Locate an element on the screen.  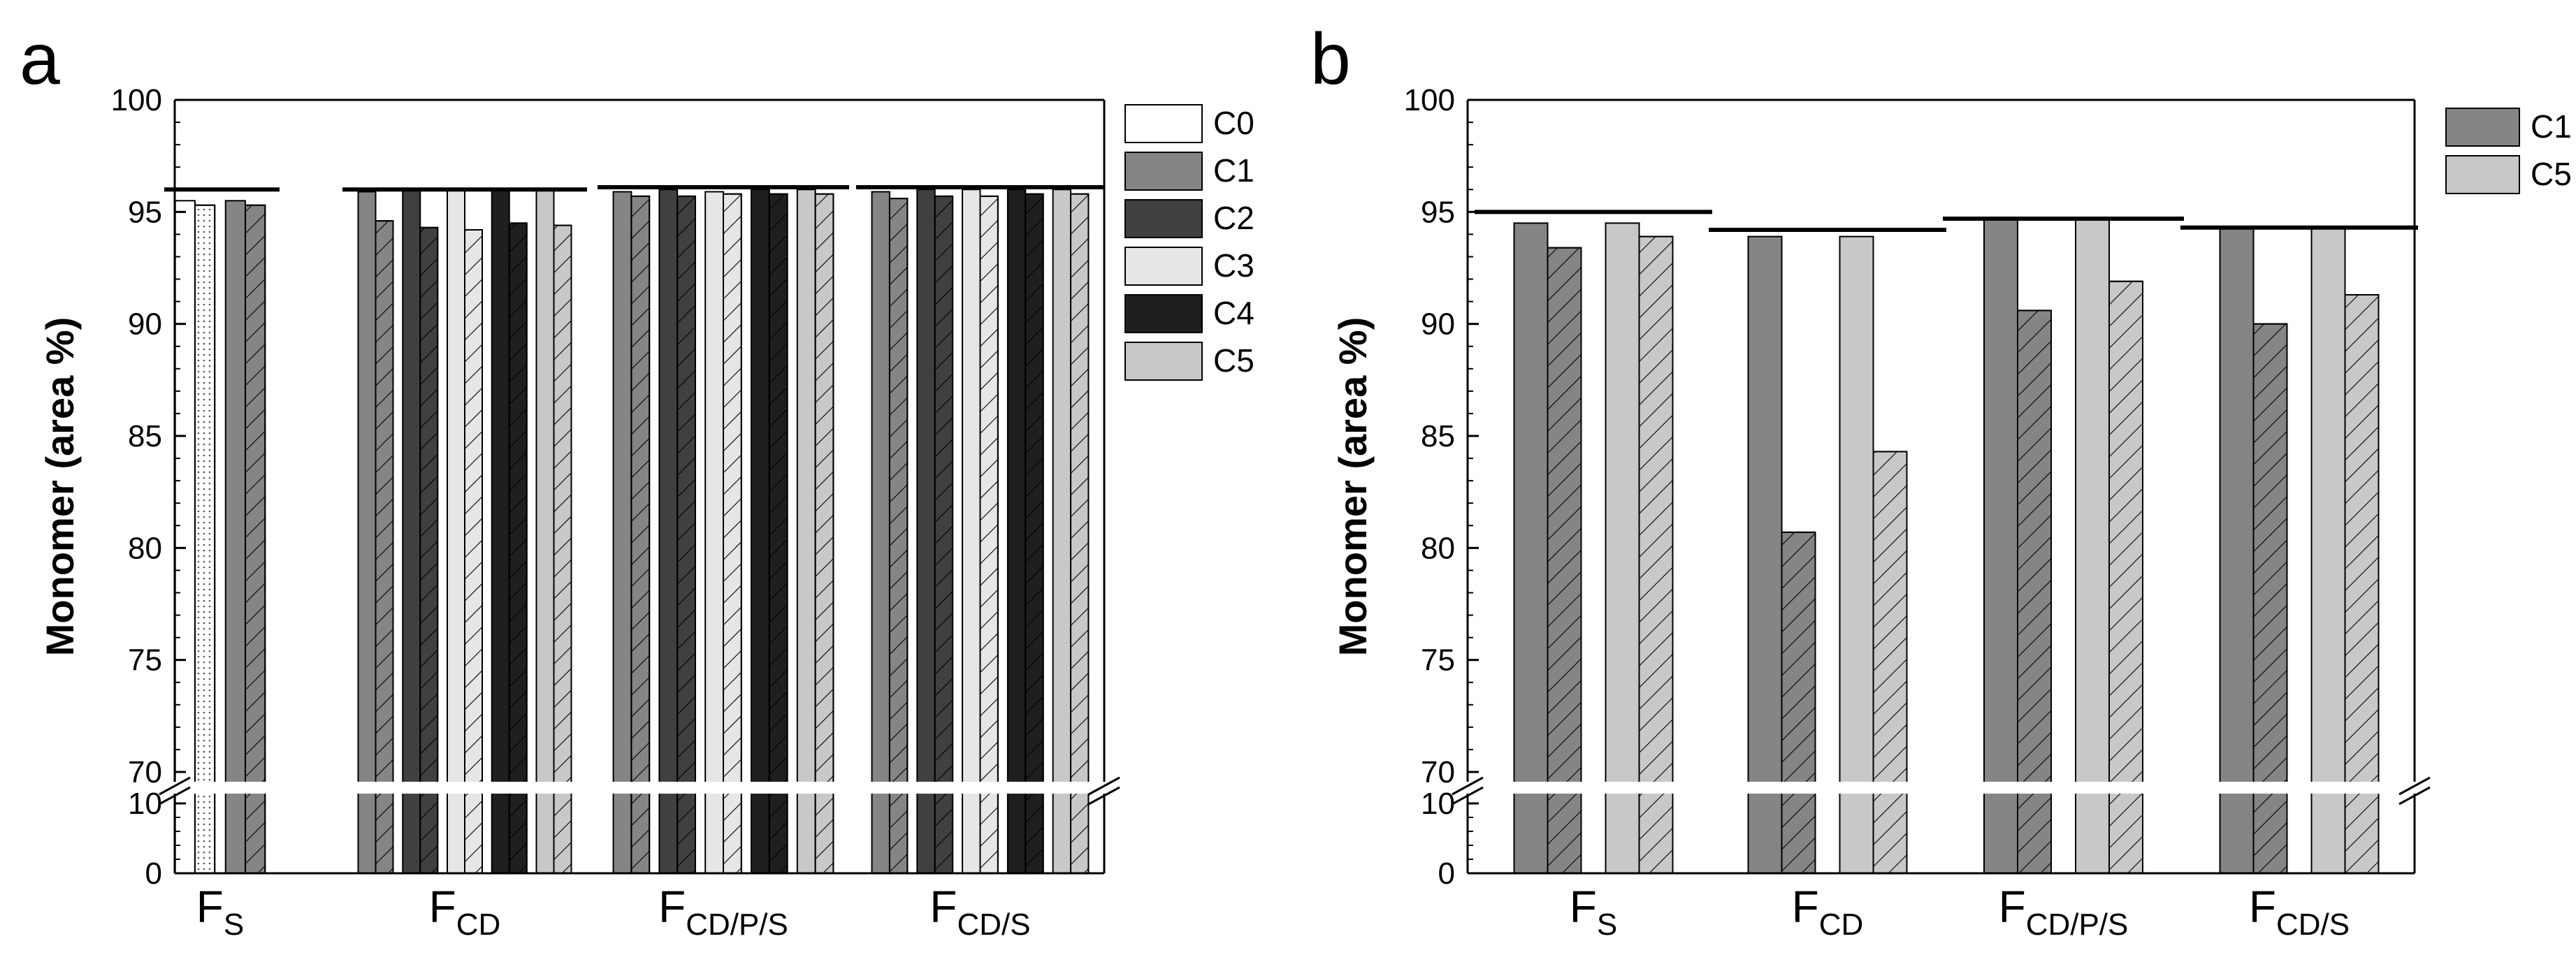
legend-label: C2 is located at coordinates (1233, 218).